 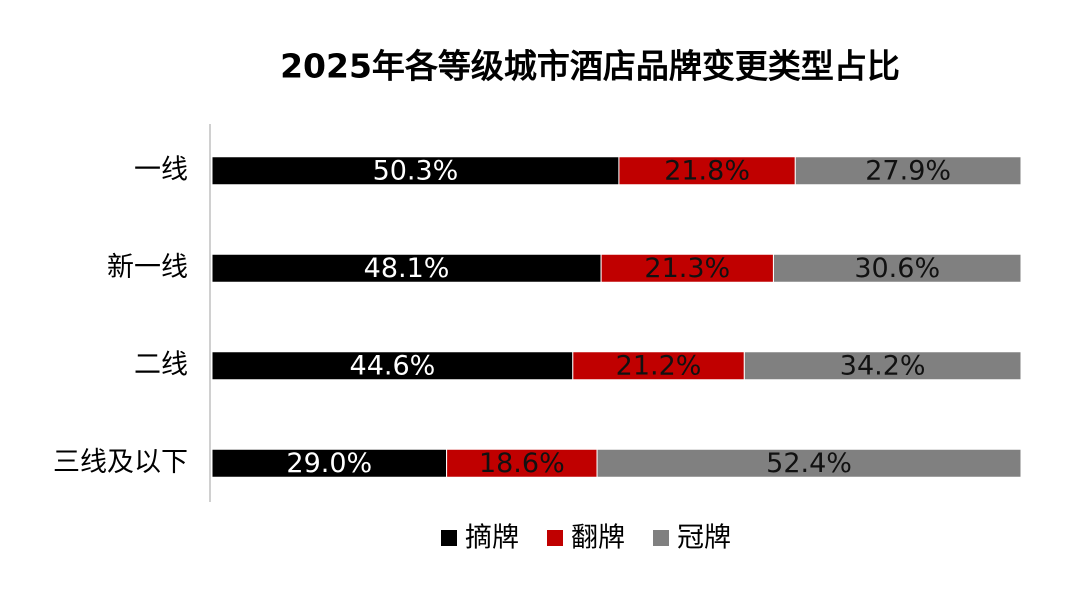 What do you see at coordinates (161, 169) in the screenshot?
I see `category-label: 一线` at bounding box center [161, 169].